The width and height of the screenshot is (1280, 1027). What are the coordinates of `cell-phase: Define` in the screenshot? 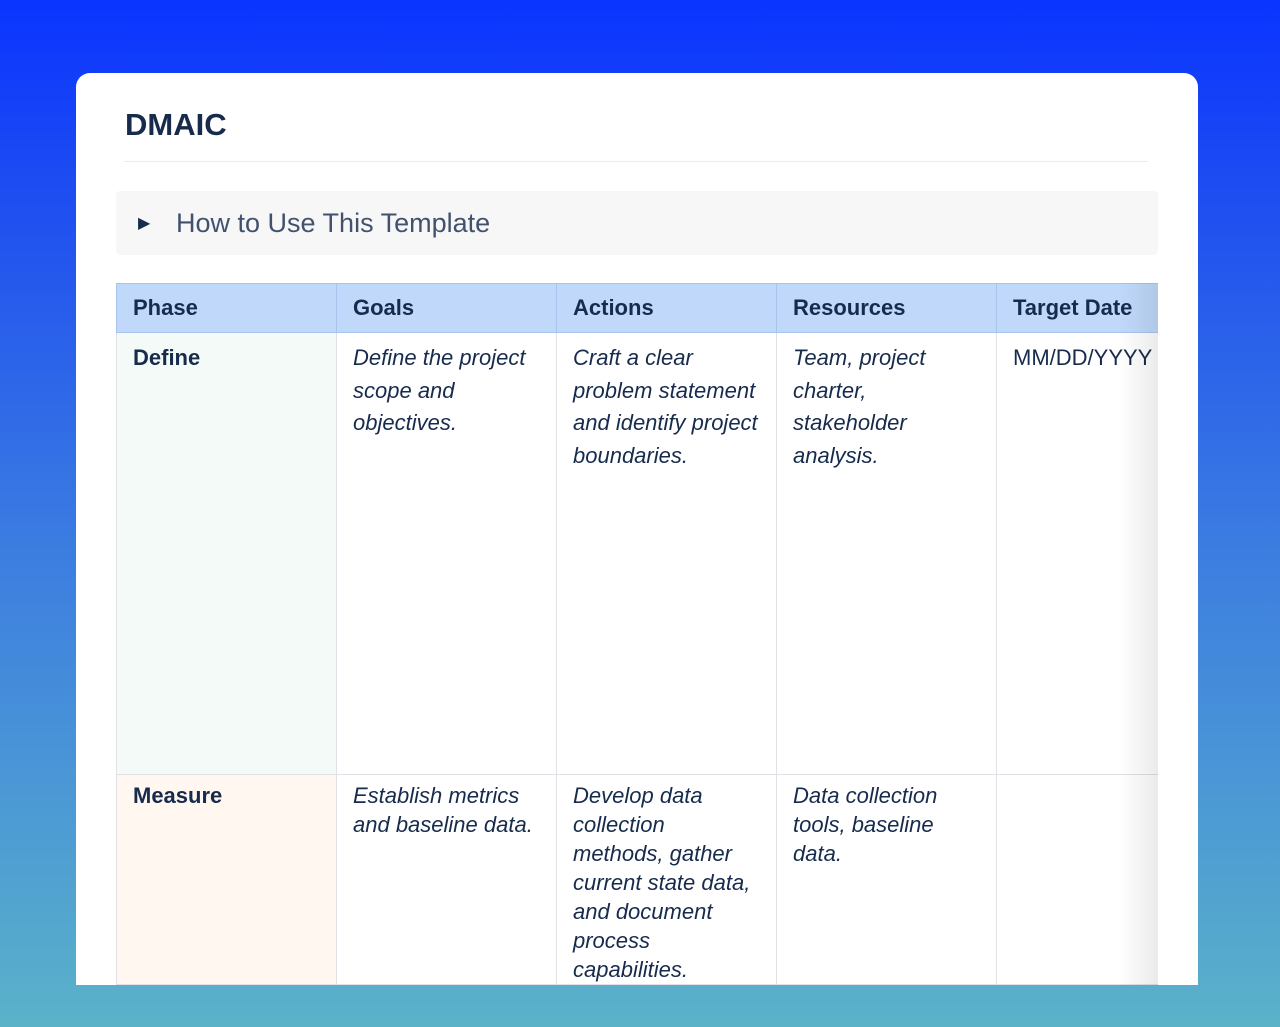 It's located at (226, 553).